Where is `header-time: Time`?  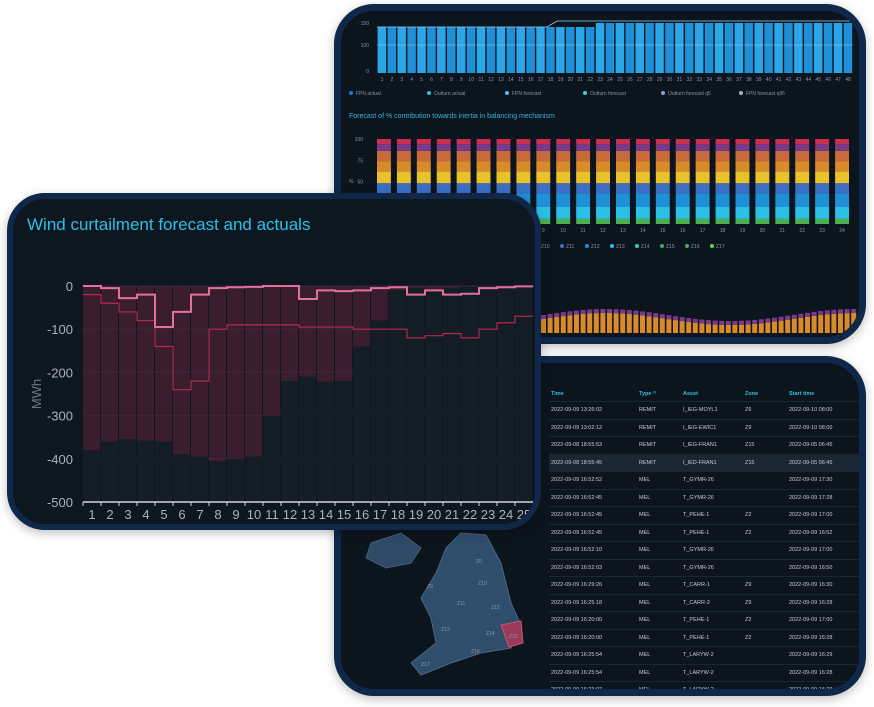 header-time: Time is located at coordinates (557, 394).